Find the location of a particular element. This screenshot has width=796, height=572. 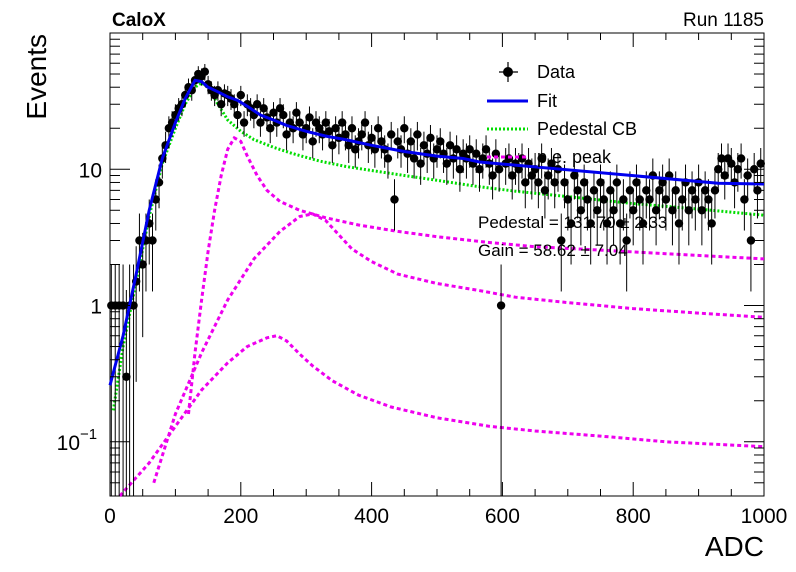

legend-label-fit: Fit is located at coordinates (547, 101).